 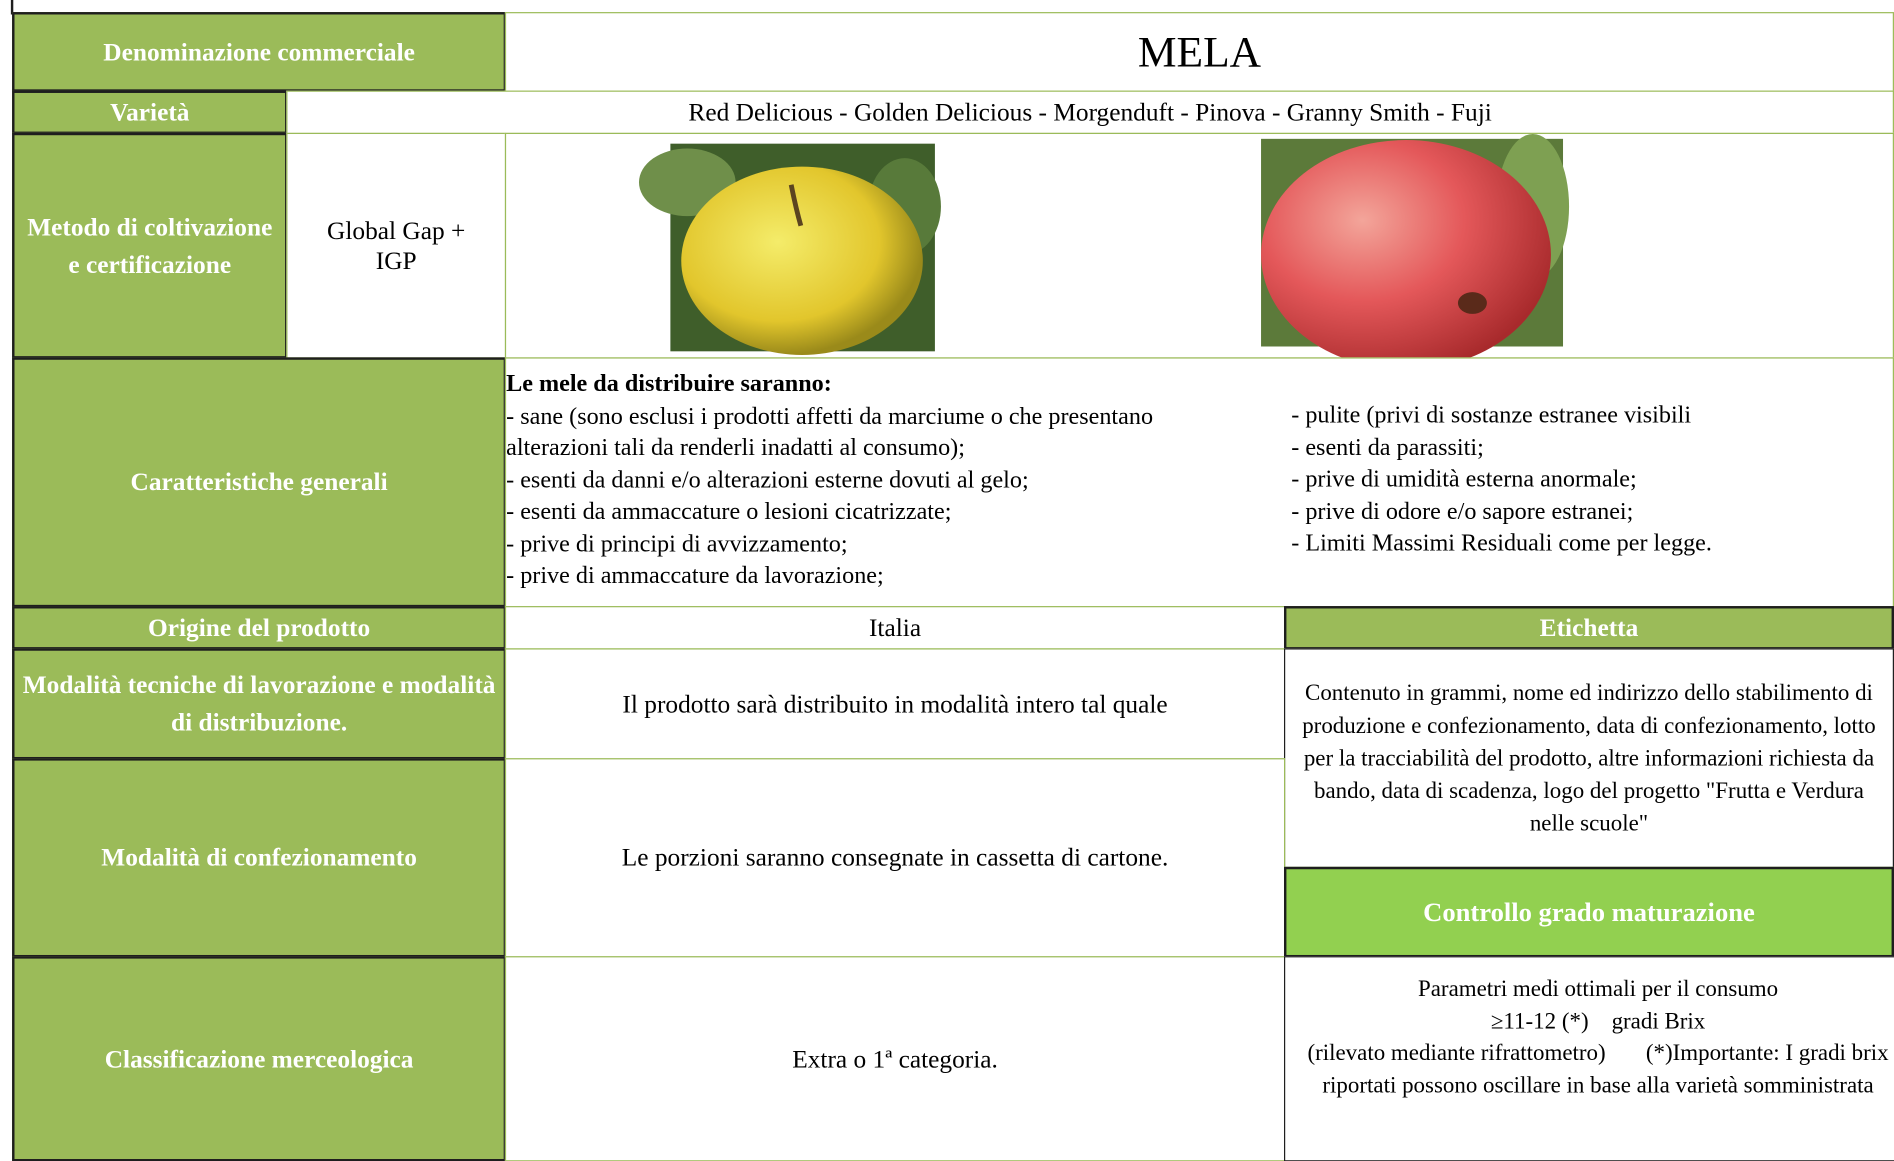 What do you see at coordinates (259, 858) in the screenshot?
I see `row-label: Modalità di confezionamento` at bounding box center [259, 858].